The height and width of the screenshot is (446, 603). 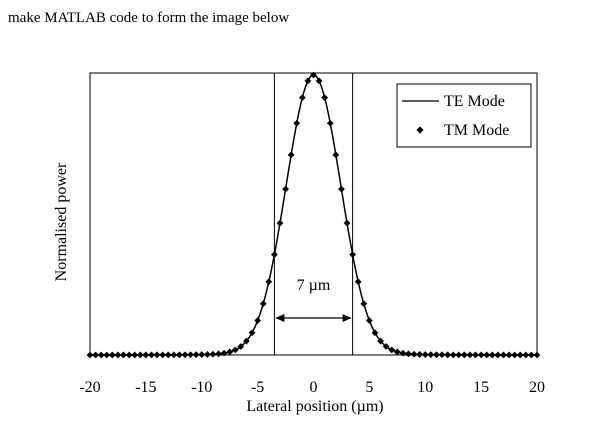 I want to click on legend-tm-swatch, so click(x=420, y=130).